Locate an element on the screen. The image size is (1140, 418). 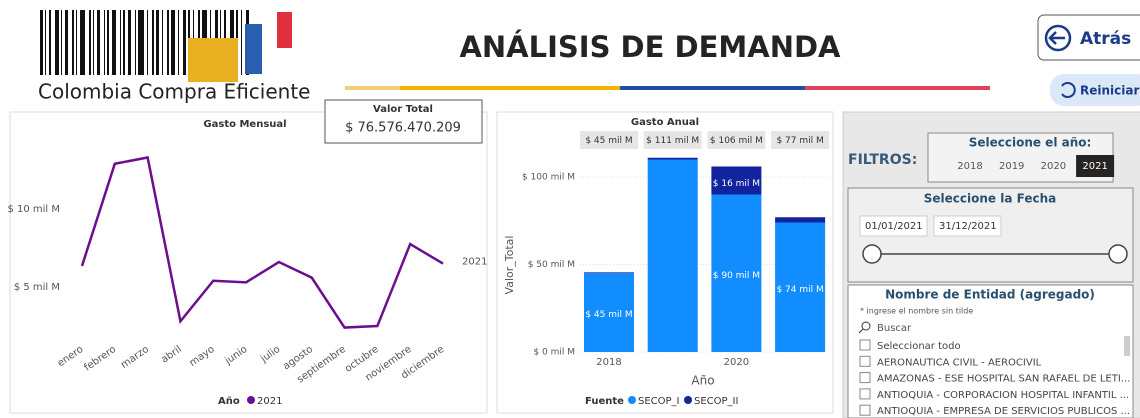
bar-value-label: $ 90 mil M is located at coordinates (736, 276).